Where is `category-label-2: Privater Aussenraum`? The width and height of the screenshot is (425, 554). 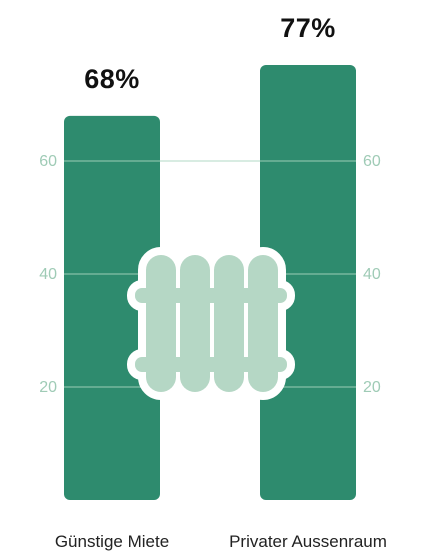 category-label-2: Privater Aussenraum is located at coordinates (308, 541).